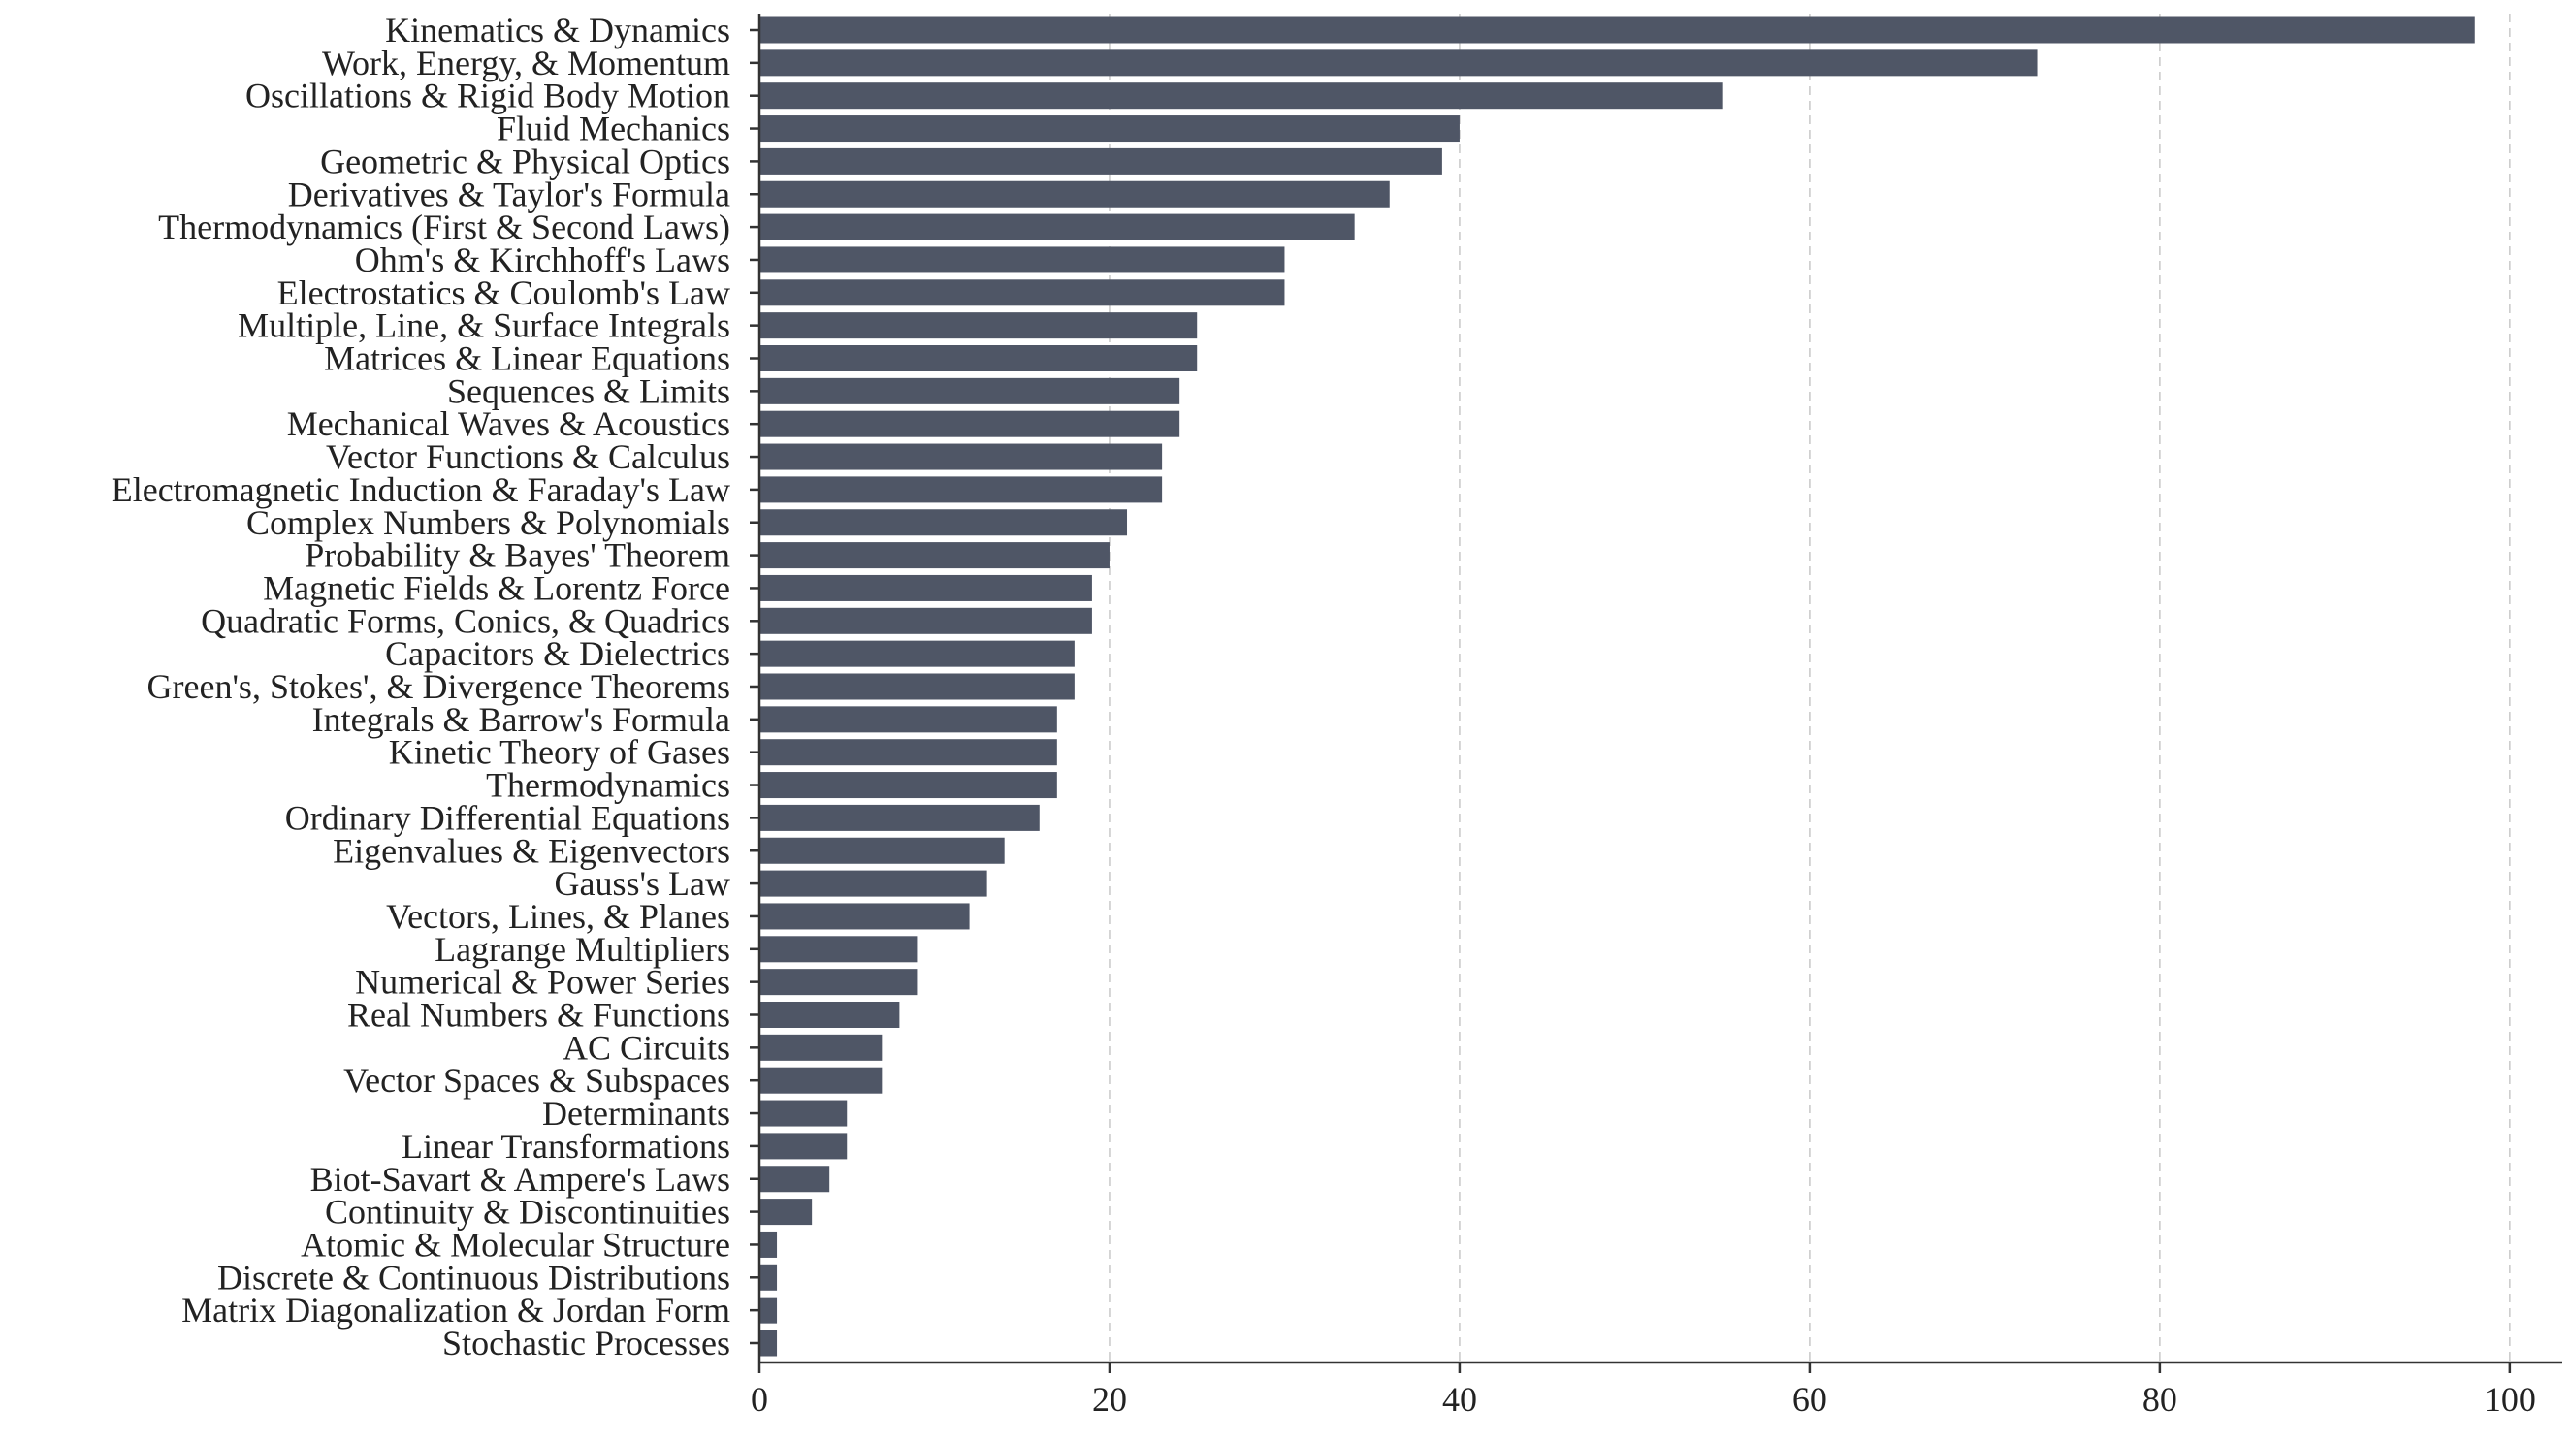 This screenshot has width=2576, height=1442. I want to click on category-label: Real Numbers & Functions, so click(538, 1015).